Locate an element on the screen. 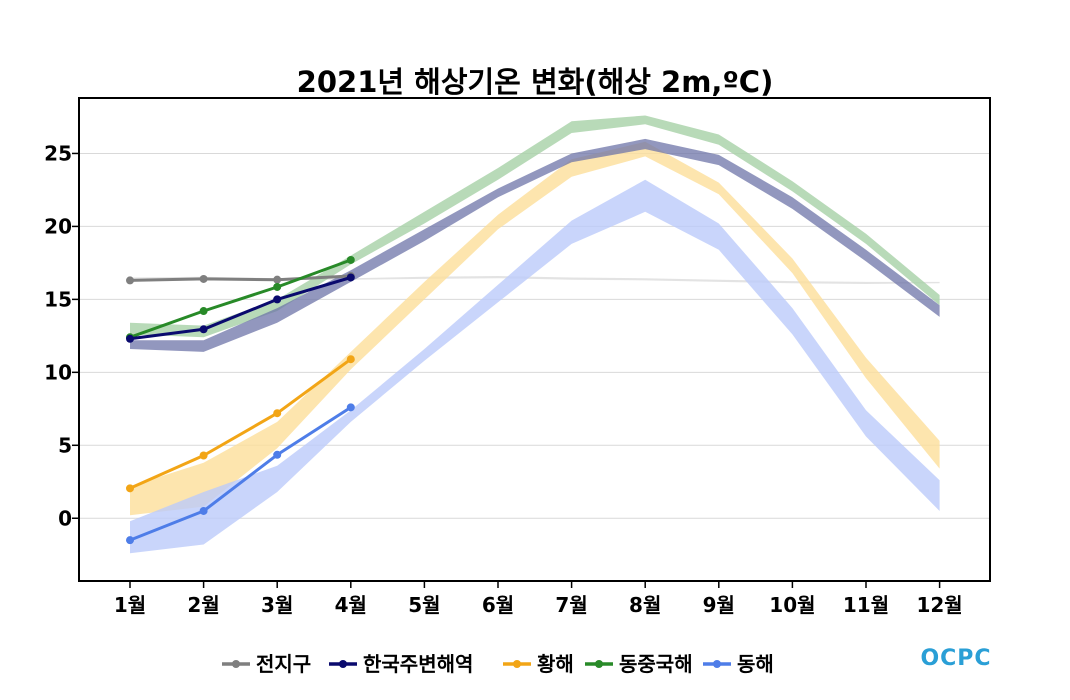 This screenshot has height=700, width=1070. xtick-label-9: 9월 is located at coordinates (719, 605).